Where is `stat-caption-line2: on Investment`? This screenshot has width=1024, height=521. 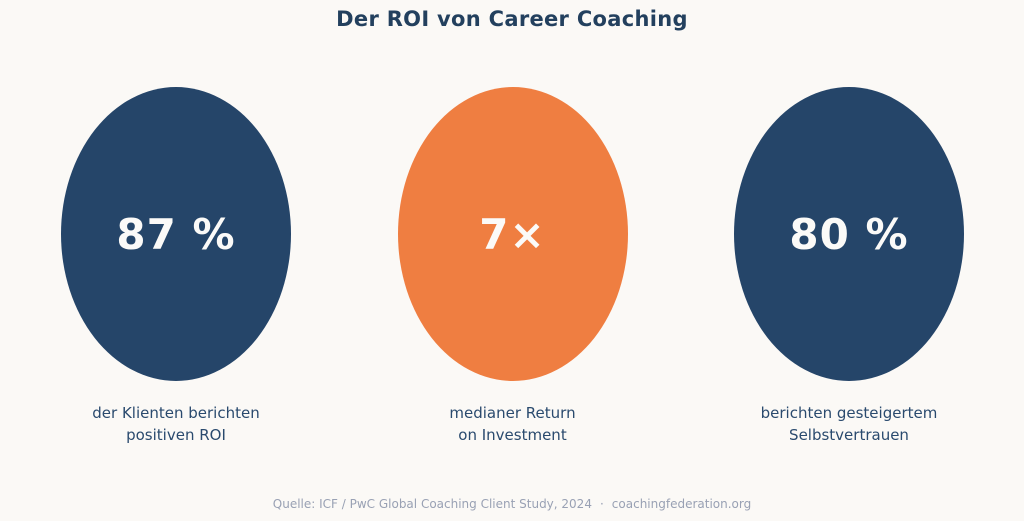 stat-caption-line2: on Investment is located at coordinates (512, 435).